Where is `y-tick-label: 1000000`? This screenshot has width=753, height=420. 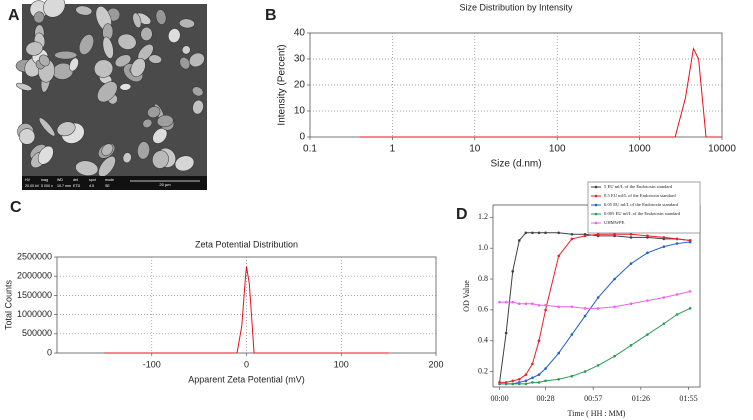 y-tick-label: 1000000 is located at coordinates (34, 314).